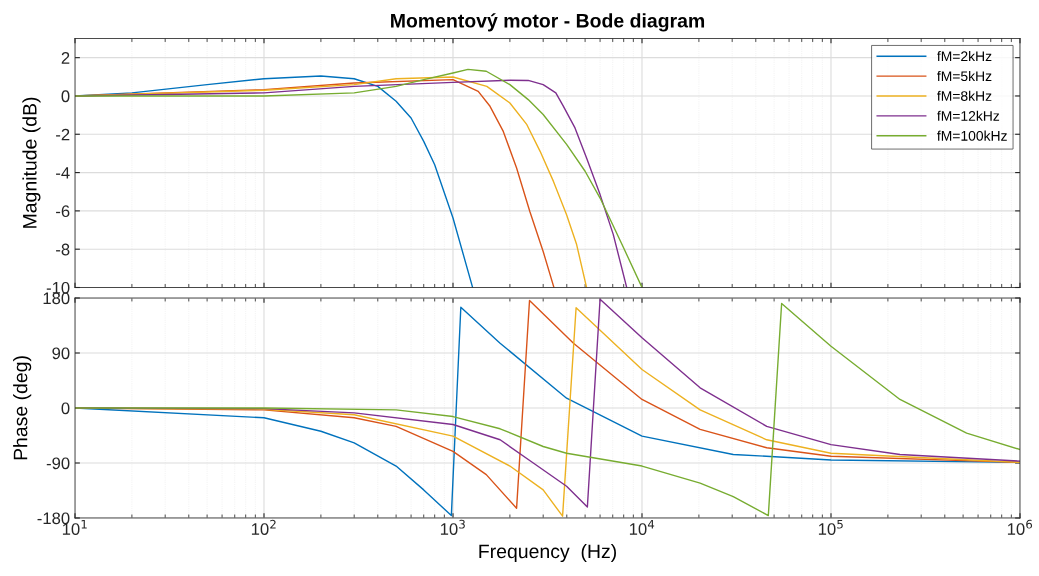  I want to click on y-tick-label: -90, so click(58, 463).